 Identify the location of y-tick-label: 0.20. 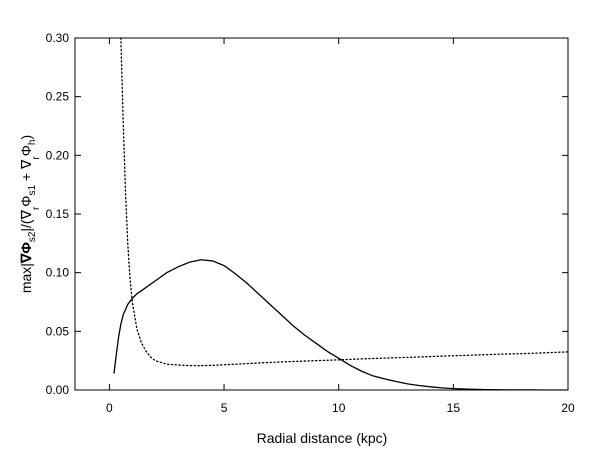
(58, 155).